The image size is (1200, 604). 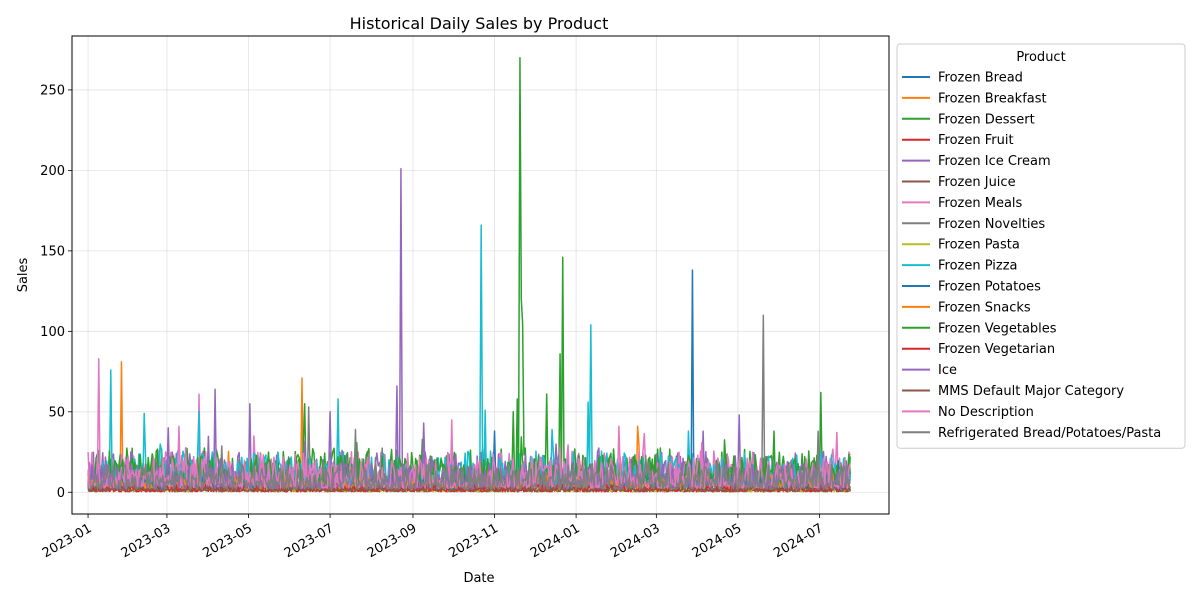 What do you see at coordinates (980, 78) in the screenshot?
I see `legend-entry: Frozen Bread` at bounding box center [980, 78].